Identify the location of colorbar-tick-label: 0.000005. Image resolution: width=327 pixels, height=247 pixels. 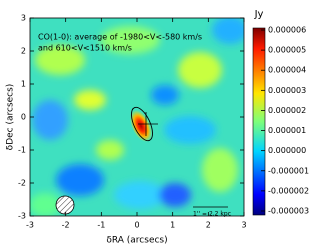
(287, 50).